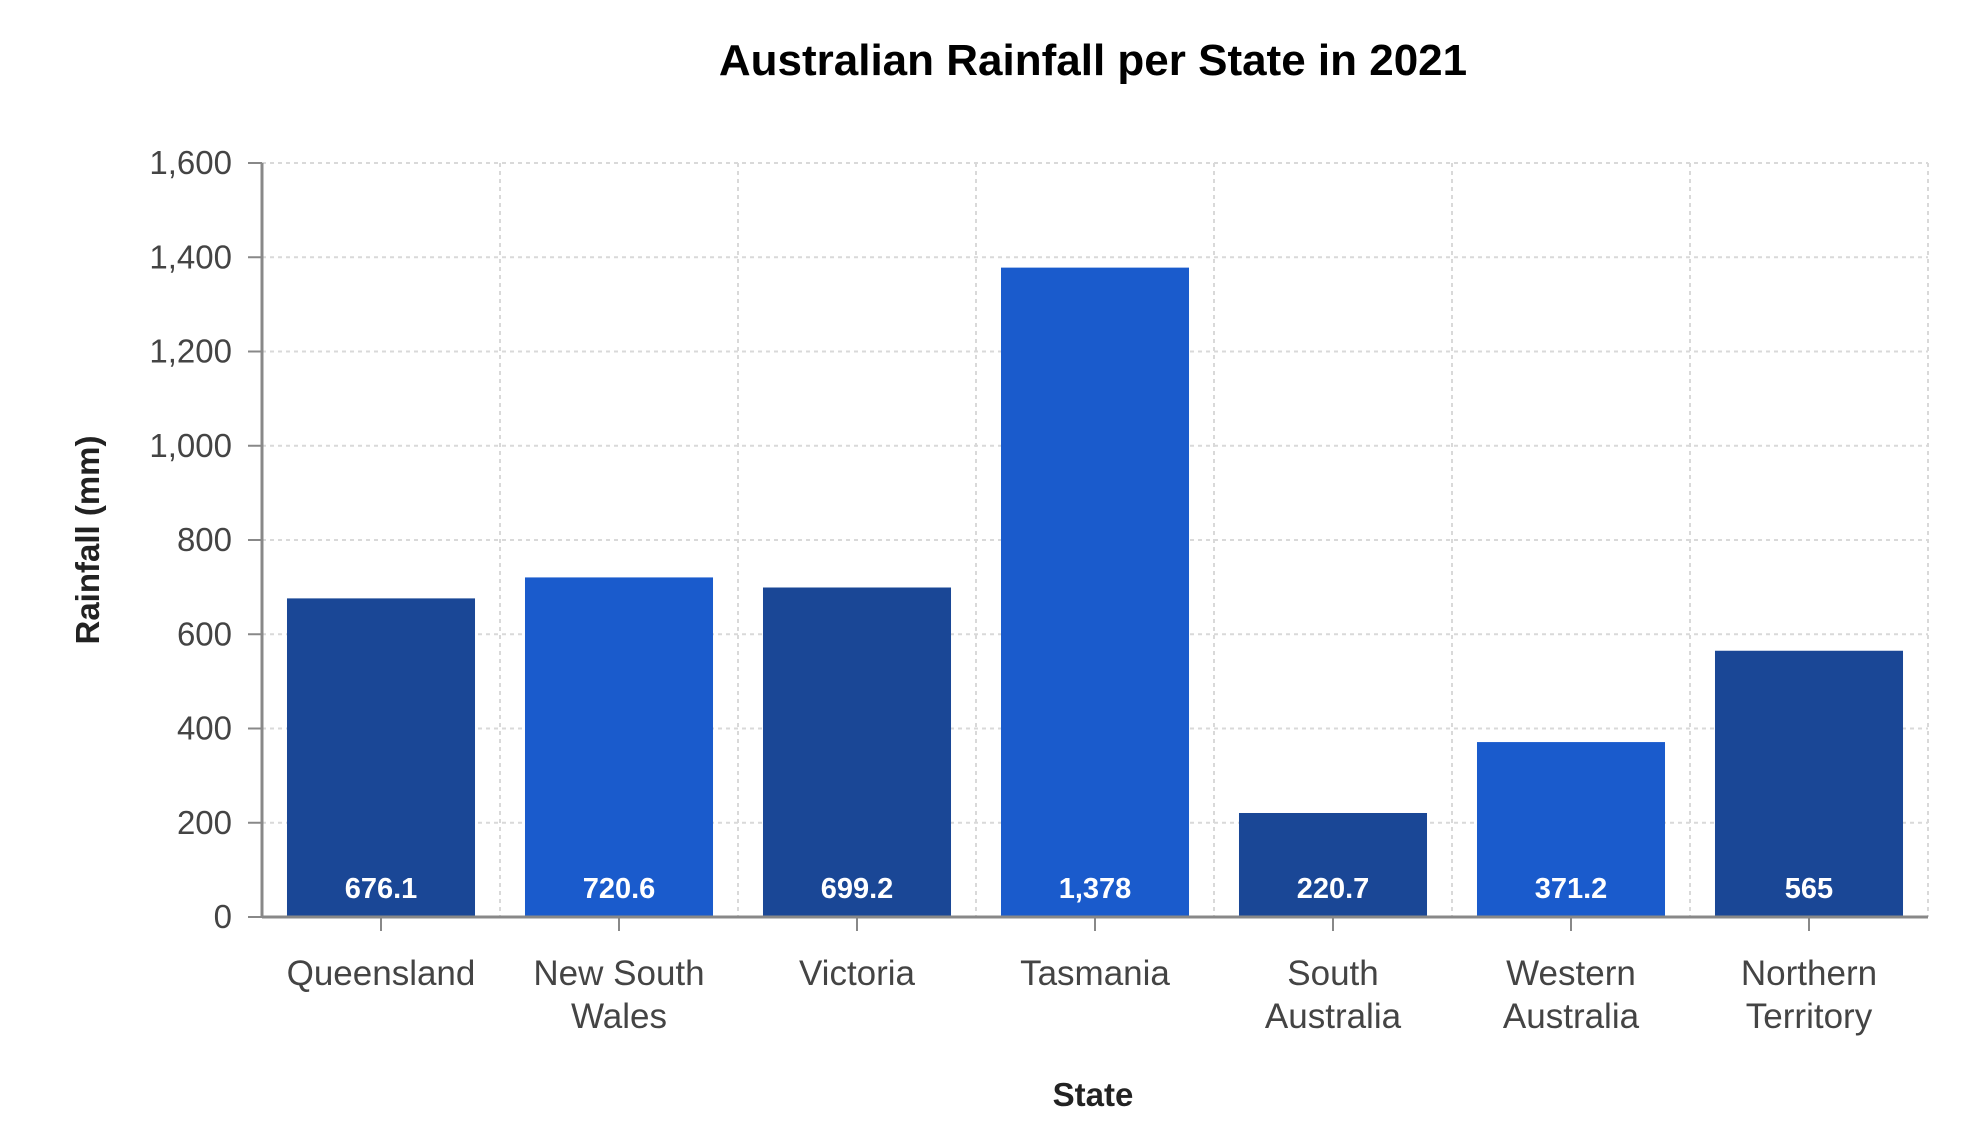 Image resolution: width=1971 pixels, height=1142 pixels. What do you see at coordinates (619, 889) in the screenshot?
I see `bar-value-label: 720.6` at bounding box center [619, 889].